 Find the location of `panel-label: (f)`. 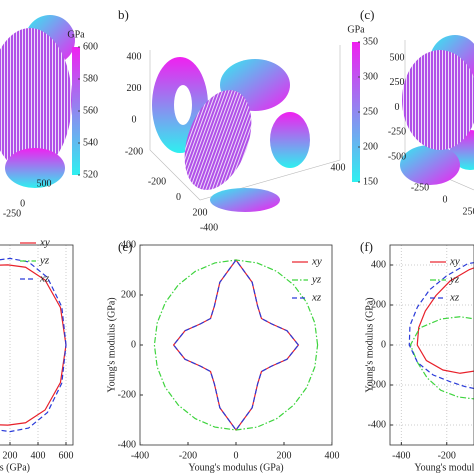

panel-label: (f) is located at coordinates (366, 246).